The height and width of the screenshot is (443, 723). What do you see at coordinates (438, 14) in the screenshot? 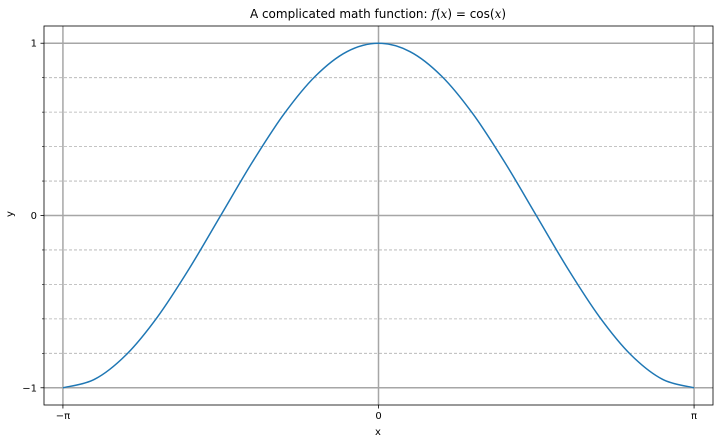
I see `title-lparen-1: (` at bounding box center [438, 14].